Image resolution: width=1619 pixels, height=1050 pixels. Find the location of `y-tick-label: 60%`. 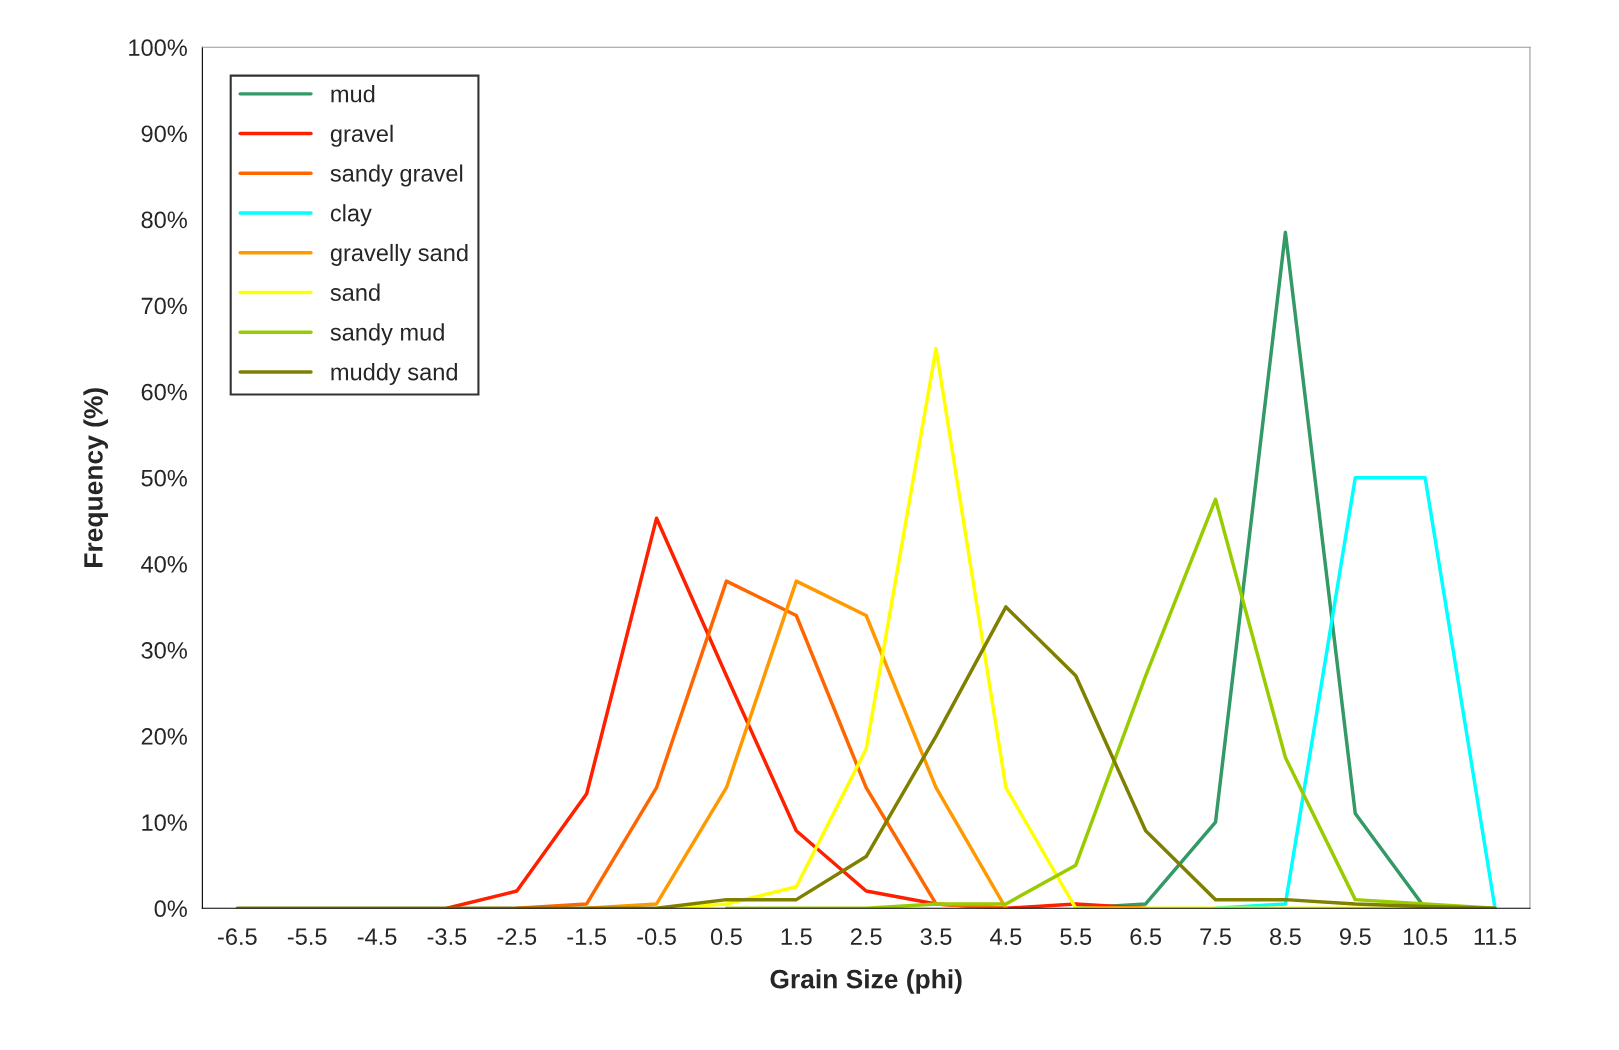

y-tick-label: 60% is located at coordinates (164, 392).